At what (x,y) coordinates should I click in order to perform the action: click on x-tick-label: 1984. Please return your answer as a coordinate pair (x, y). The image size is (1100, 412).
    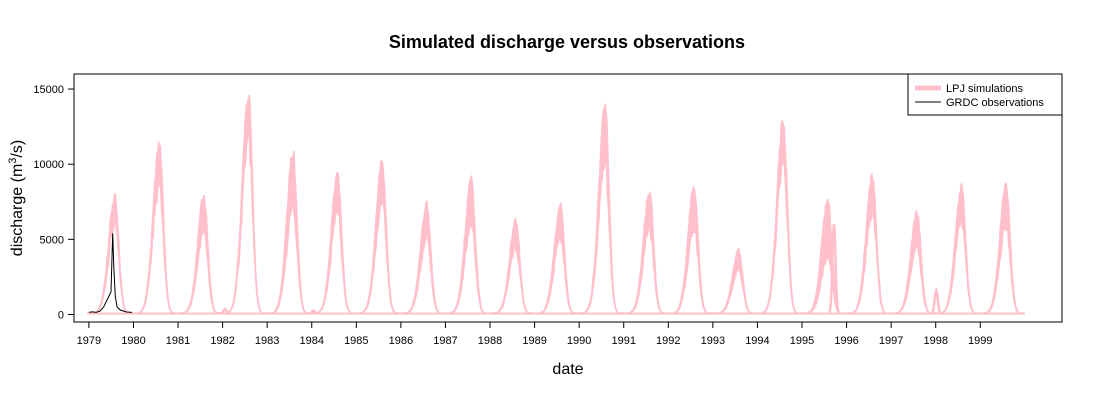
    Looking at the image, I should click on (312, 341).